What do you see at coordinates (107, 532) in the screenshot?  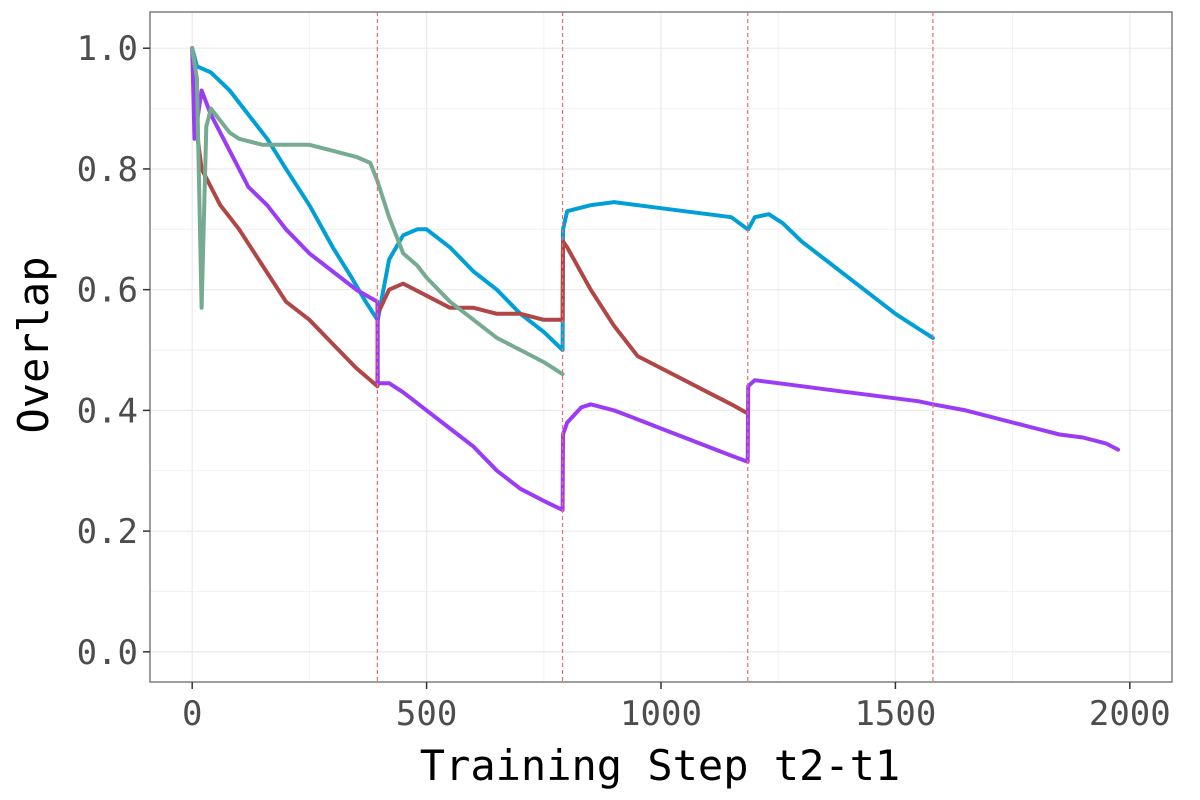 I see `y-tick-label: 0.2` at bounding box center [107, 532].